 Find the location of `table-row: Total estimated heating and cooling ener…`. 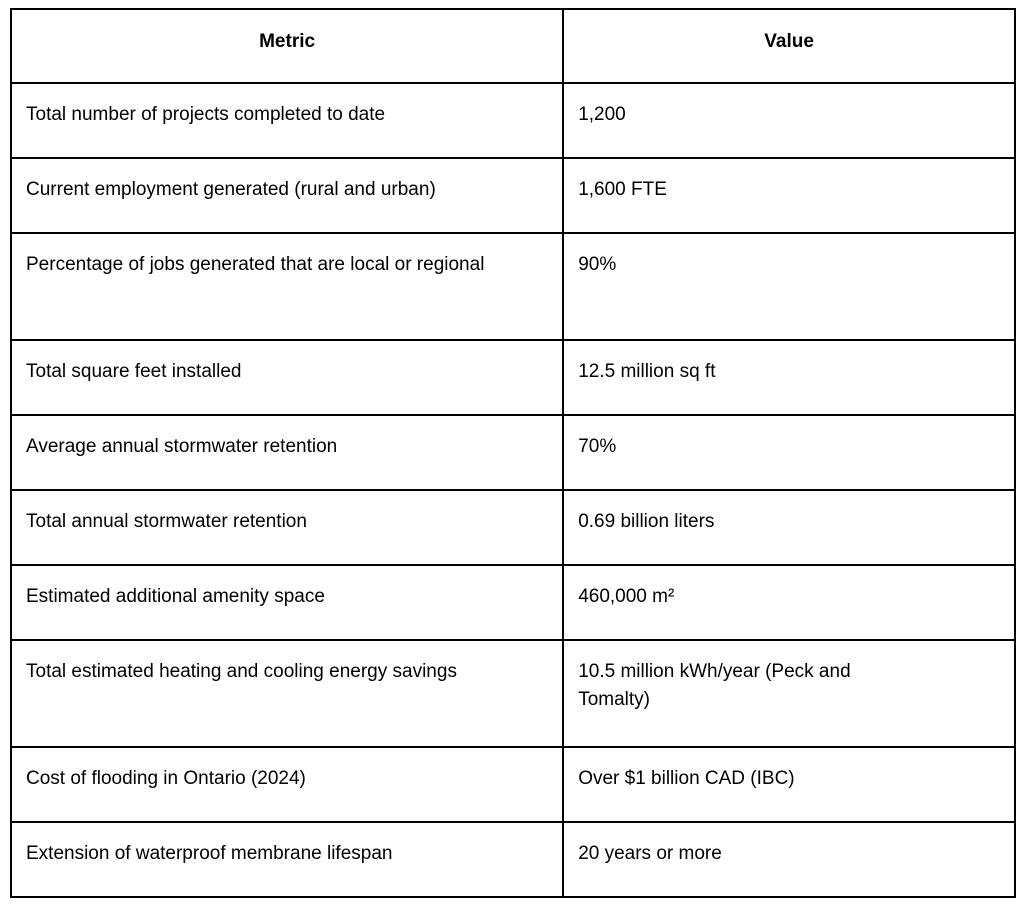

table-row: Total estimated heating and cooling ener… is located at coordinates (512, 693).